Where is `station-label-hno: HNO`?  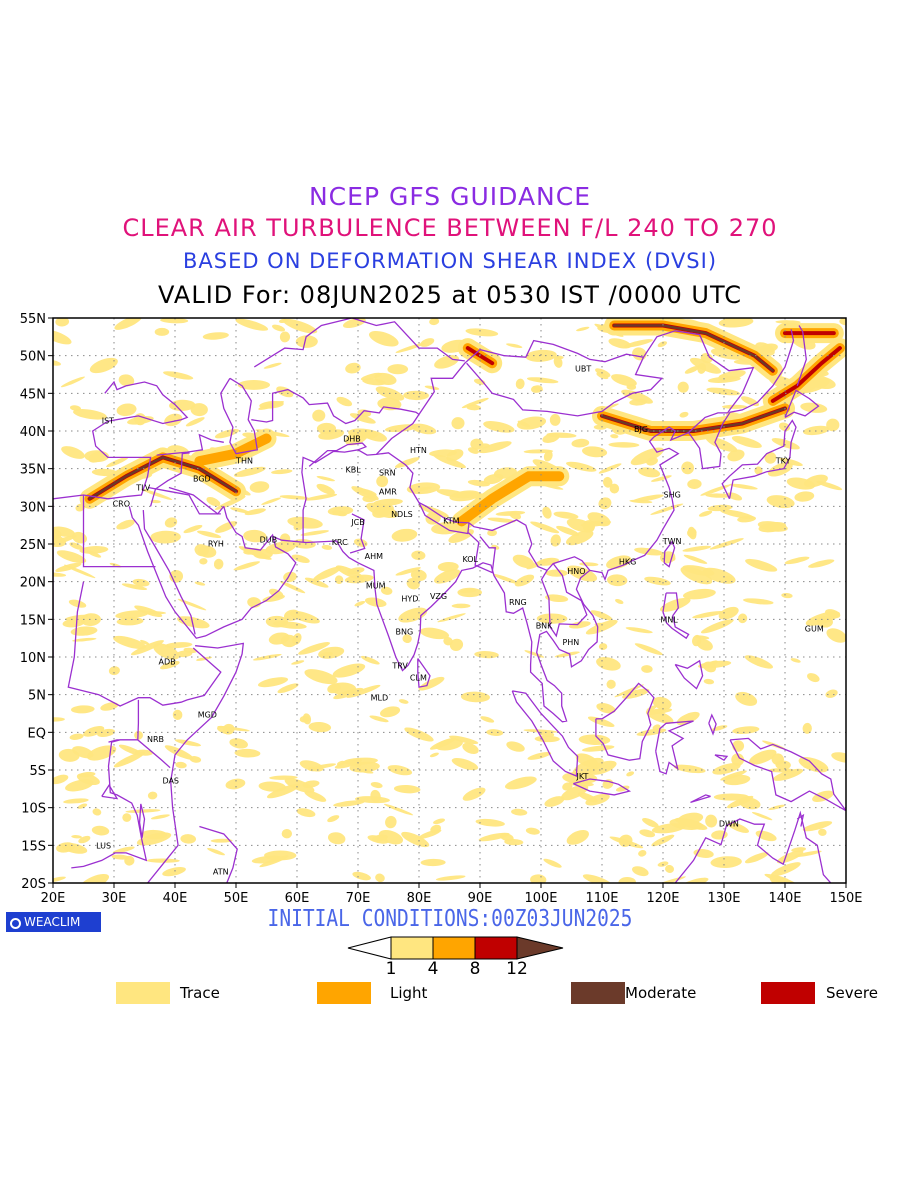
station-label-hno: HNO is located at coordinates (576, 571).